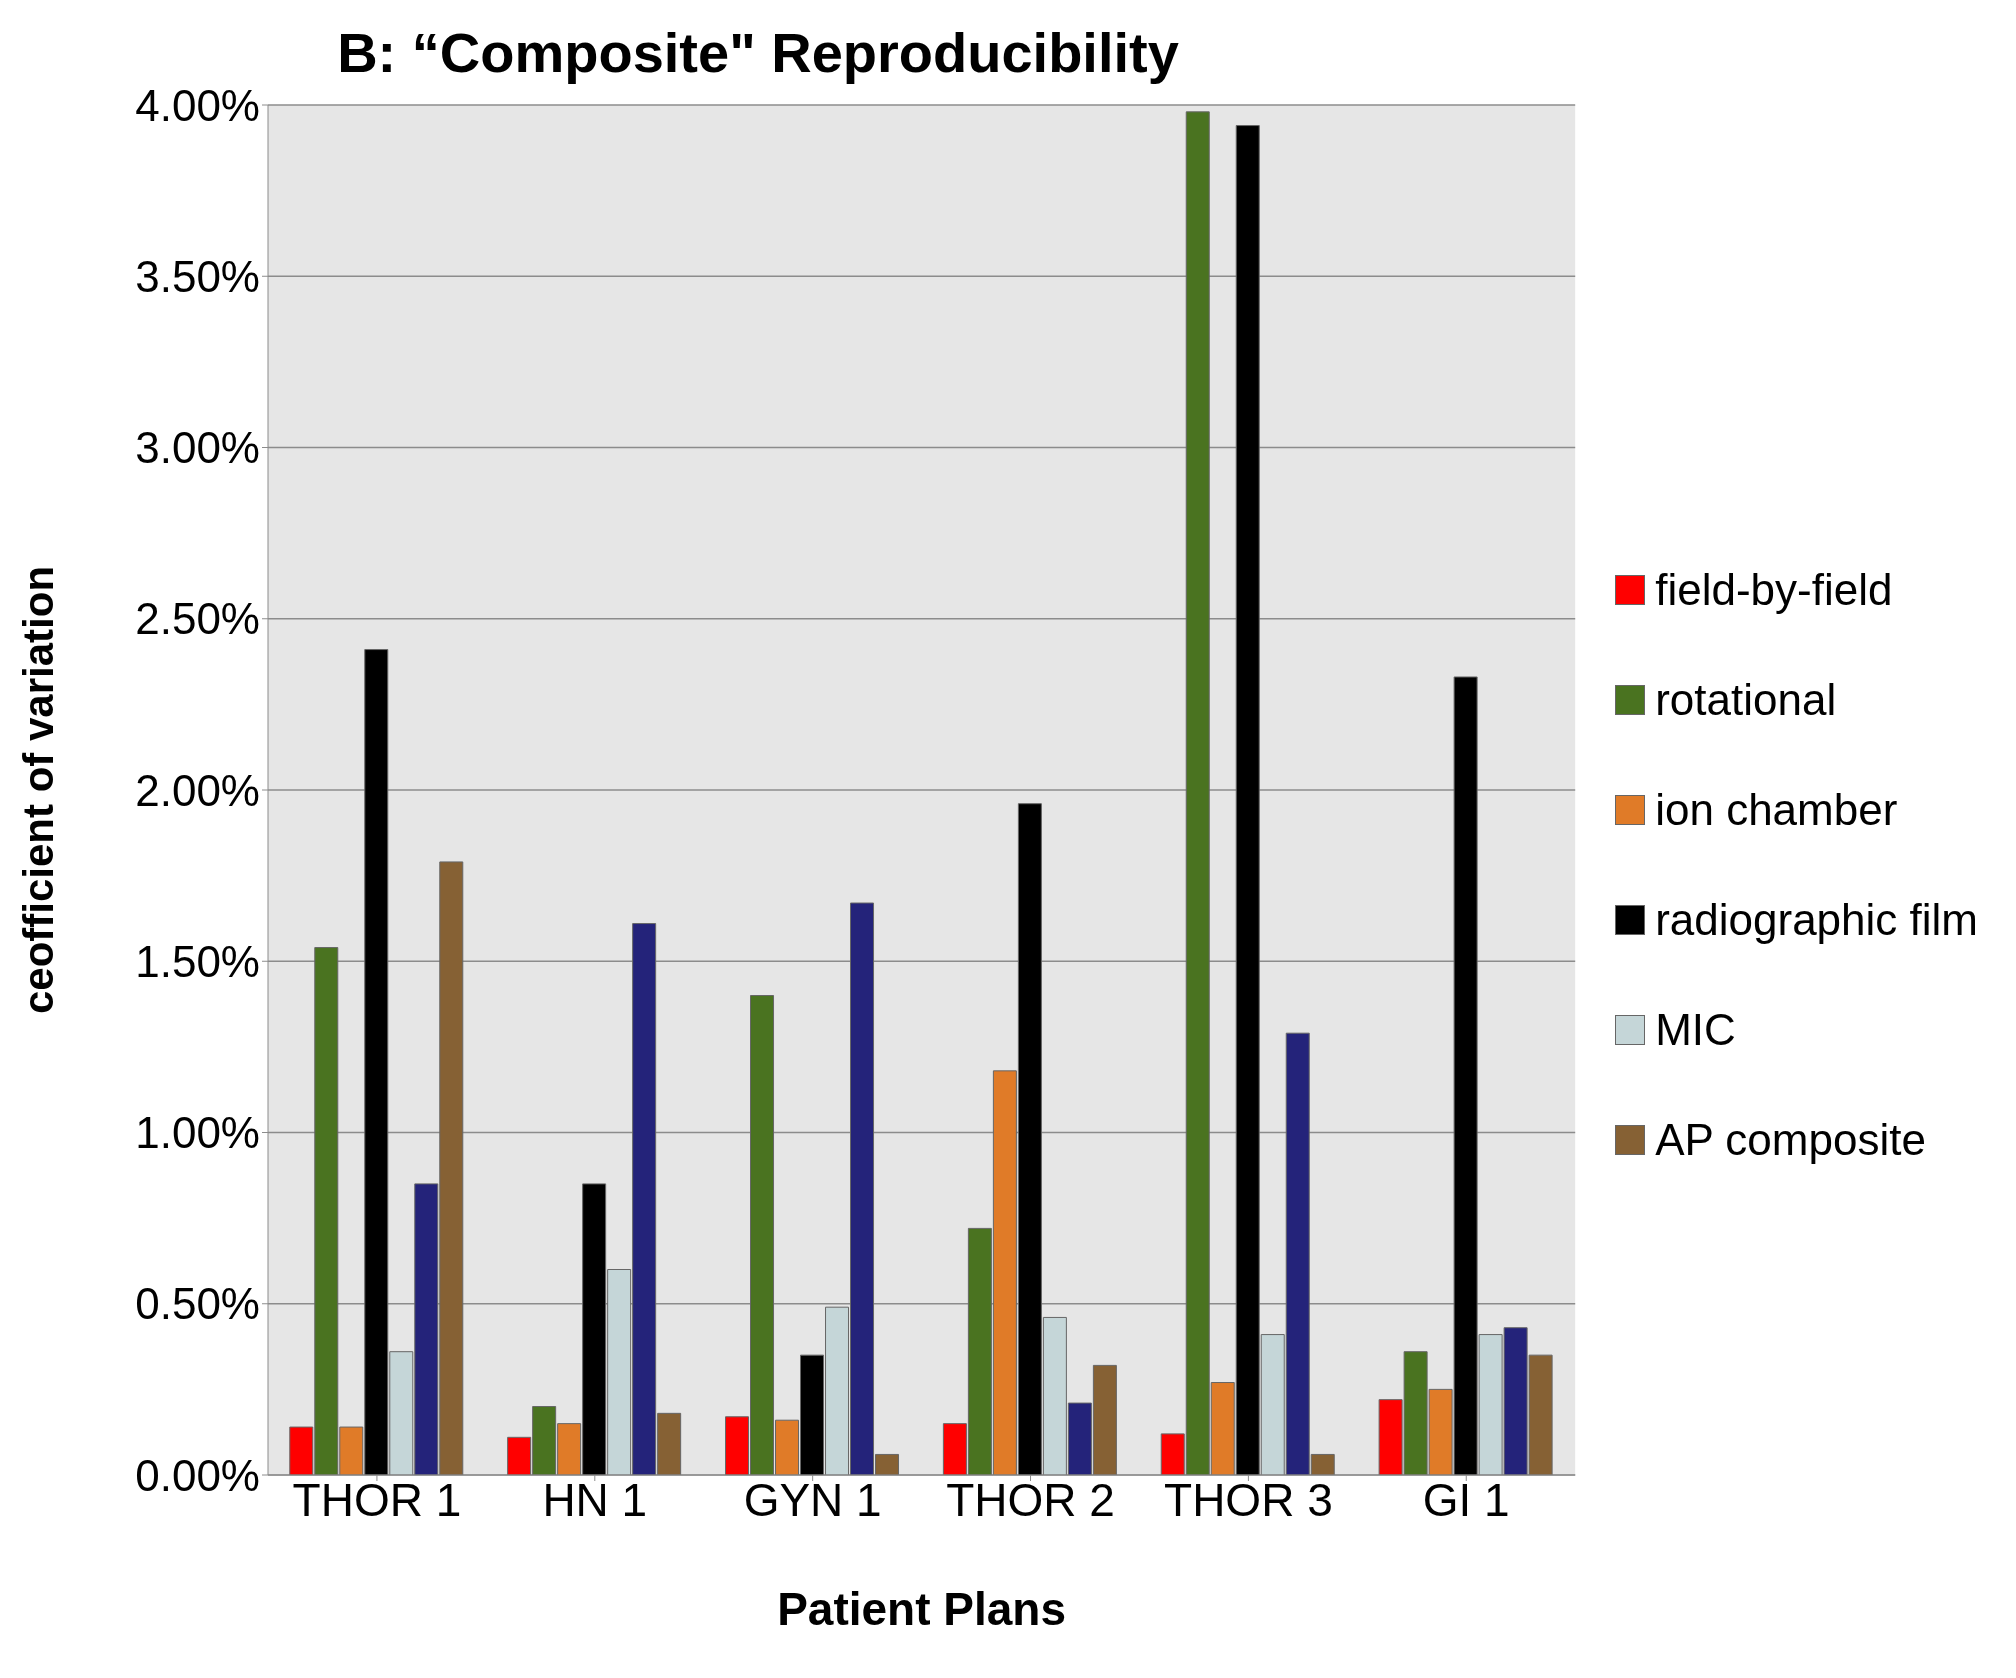  I want to click on x-tick-label: THOR 1, so click(377, 1499).